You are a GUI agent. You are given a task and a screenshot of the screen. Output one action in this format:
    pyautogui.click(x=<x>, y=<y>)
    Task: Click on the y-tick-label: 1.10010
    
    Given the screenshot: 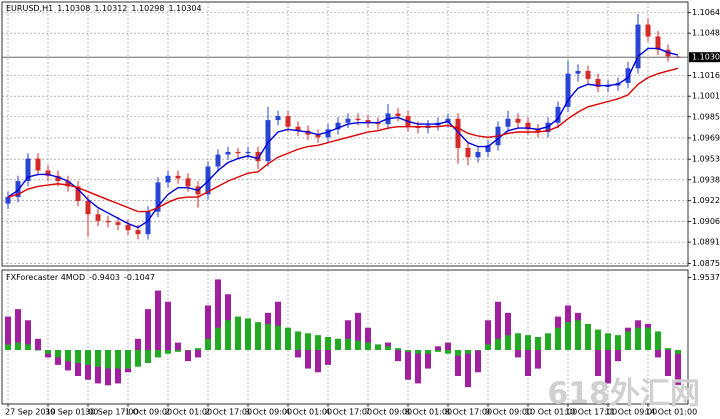 What is the action you would take?
    pyautogui.click(x=706, y=96)
    